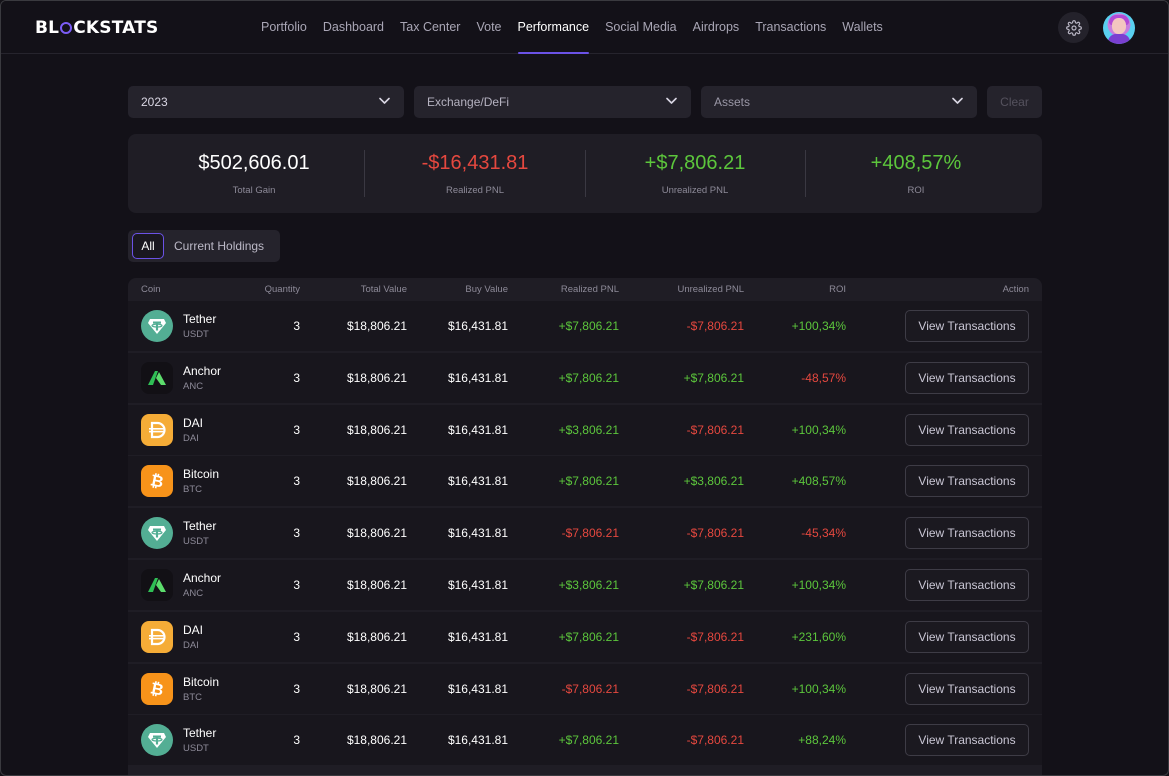  What do you see at coordinates (695, 190) in the screenshot?
I see `stat-unrealized-pnl-label: Unrealized PNL` at bounding box center [695, 190].